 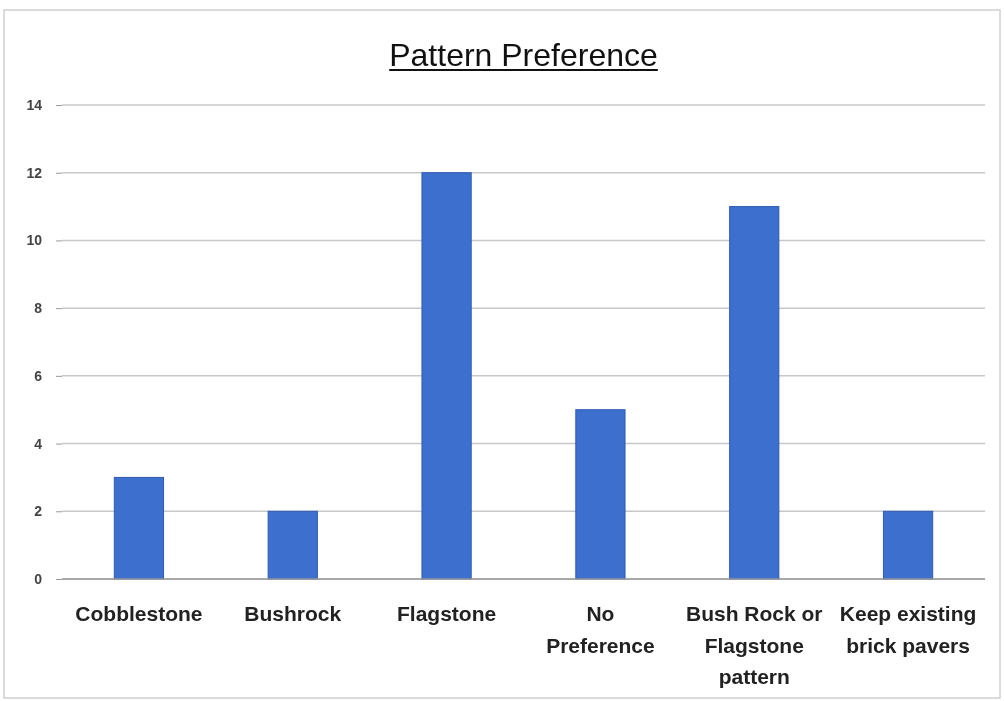 I want to click on y-tick-label: 0, so click(x=38, y=578).